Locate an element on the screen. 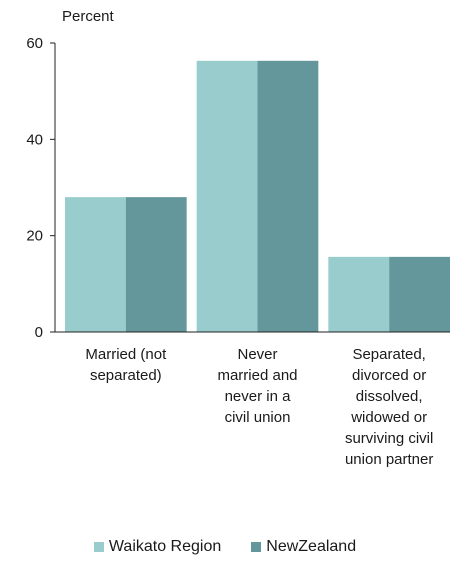 The image size is (450, 562). y-tick-label: 20 is located at coordinates (34, 236).